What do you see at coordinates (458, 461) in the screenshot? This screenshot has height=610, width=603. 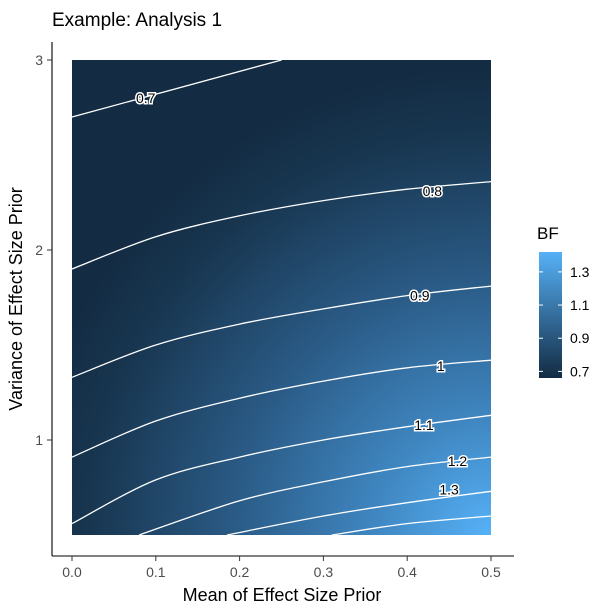 I see `contour-label: 1.2` at bounding box center [458, 461].